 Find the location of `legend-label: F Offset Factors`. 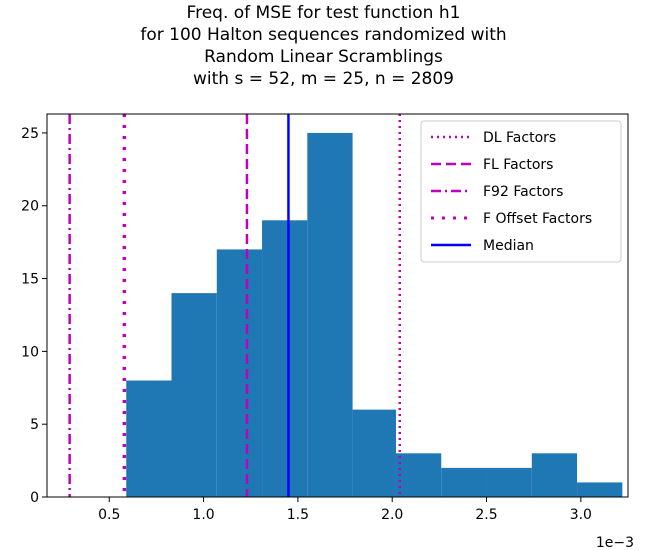

legend-label: F Offset Factors is located at coordinates (537, 219).